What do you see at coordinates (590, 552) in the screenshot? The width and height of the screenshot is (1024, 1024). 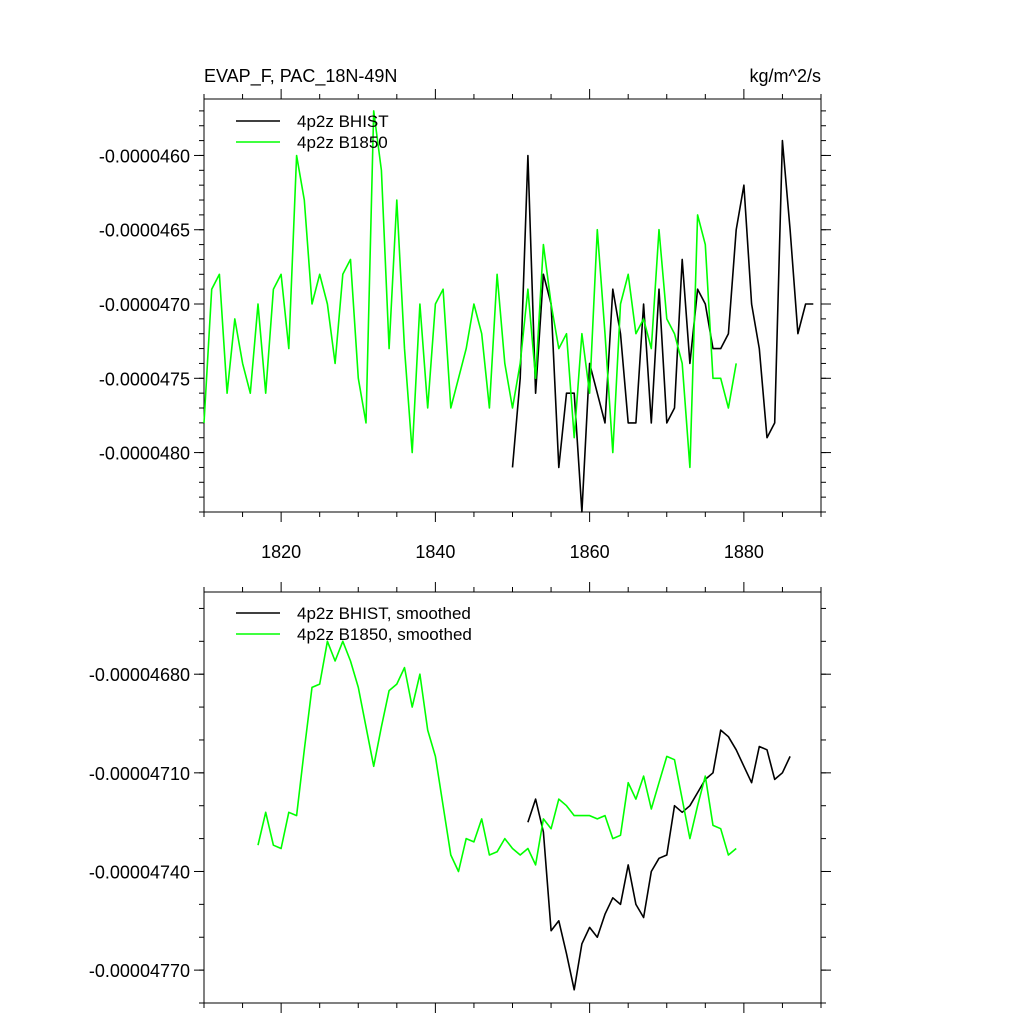 I see `x-tick-label: 1860` at bounding box center [590, 552].